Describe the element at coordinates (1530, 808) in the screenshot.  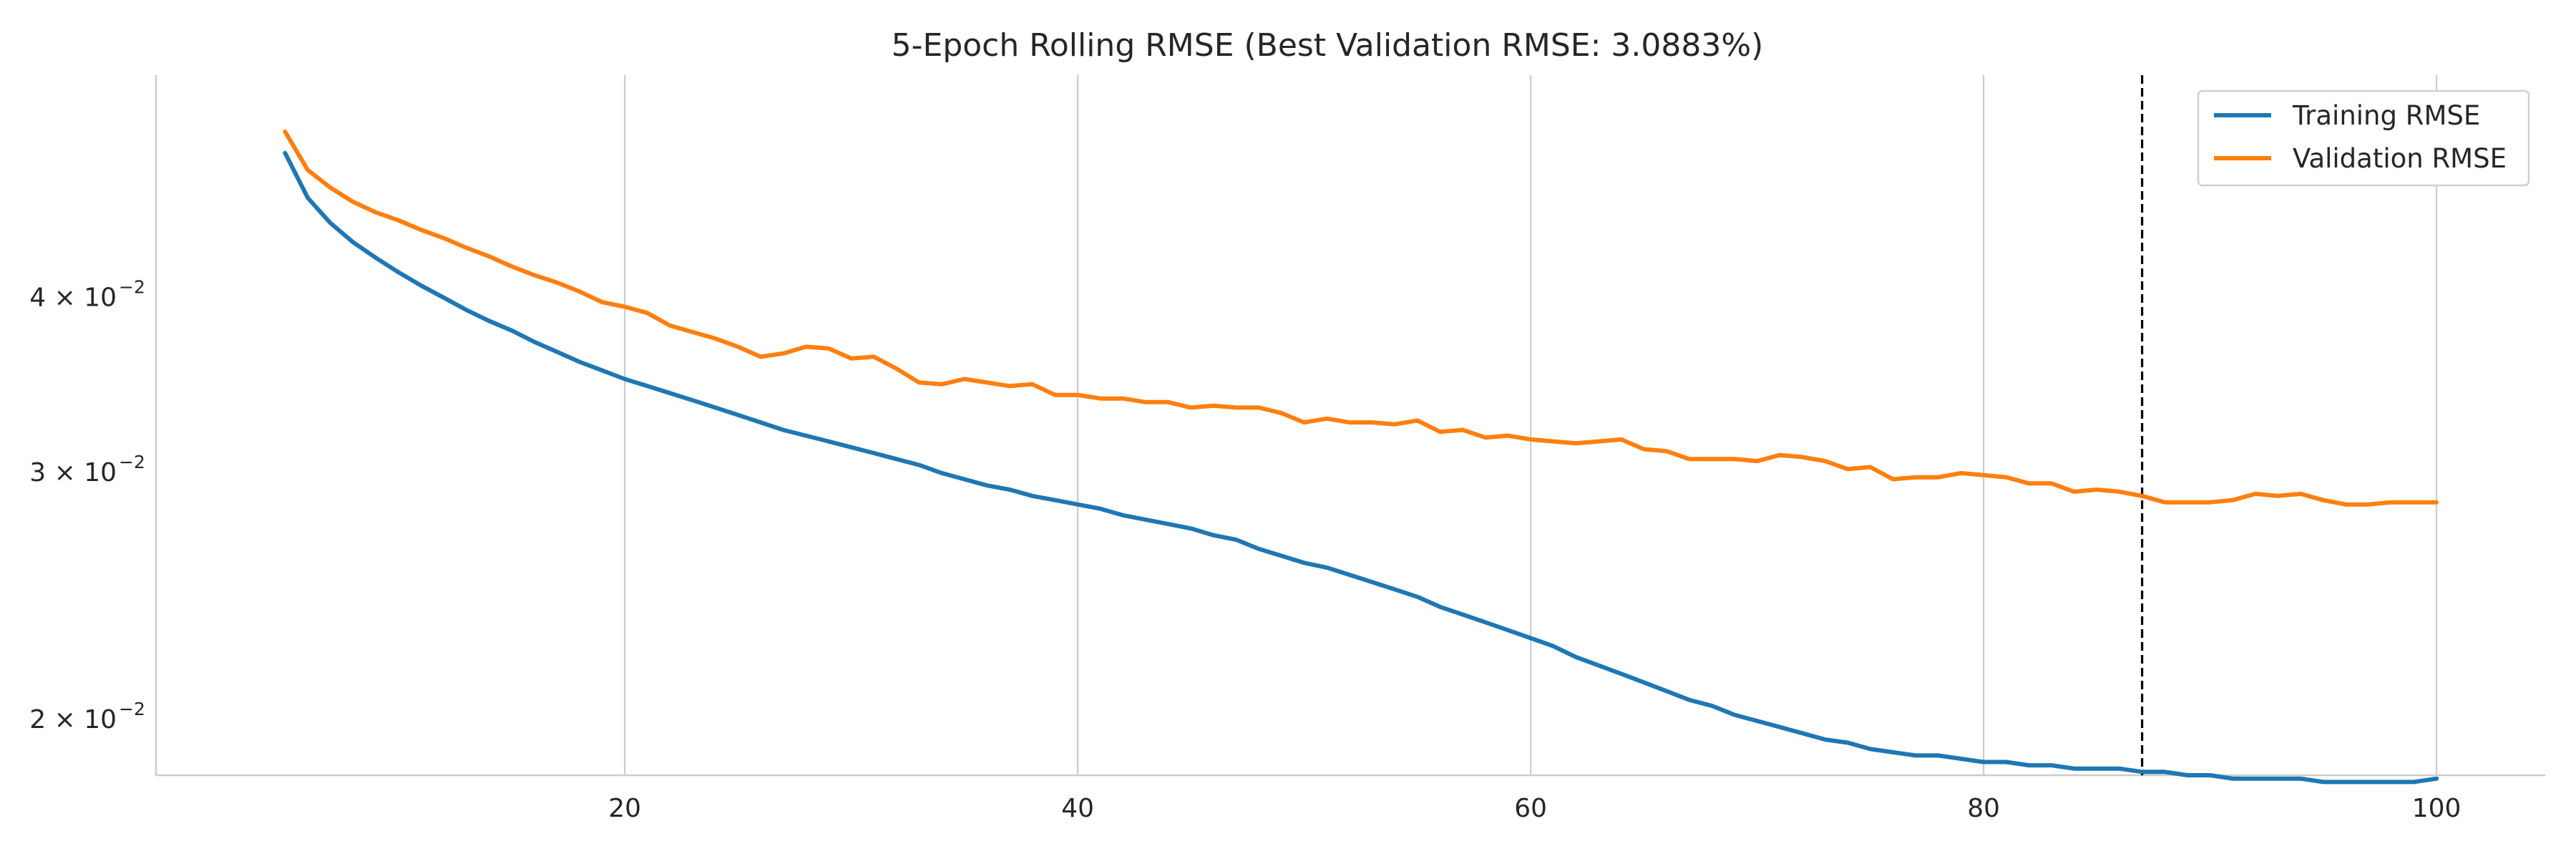
I see `x-tick-label: 60` at that location.